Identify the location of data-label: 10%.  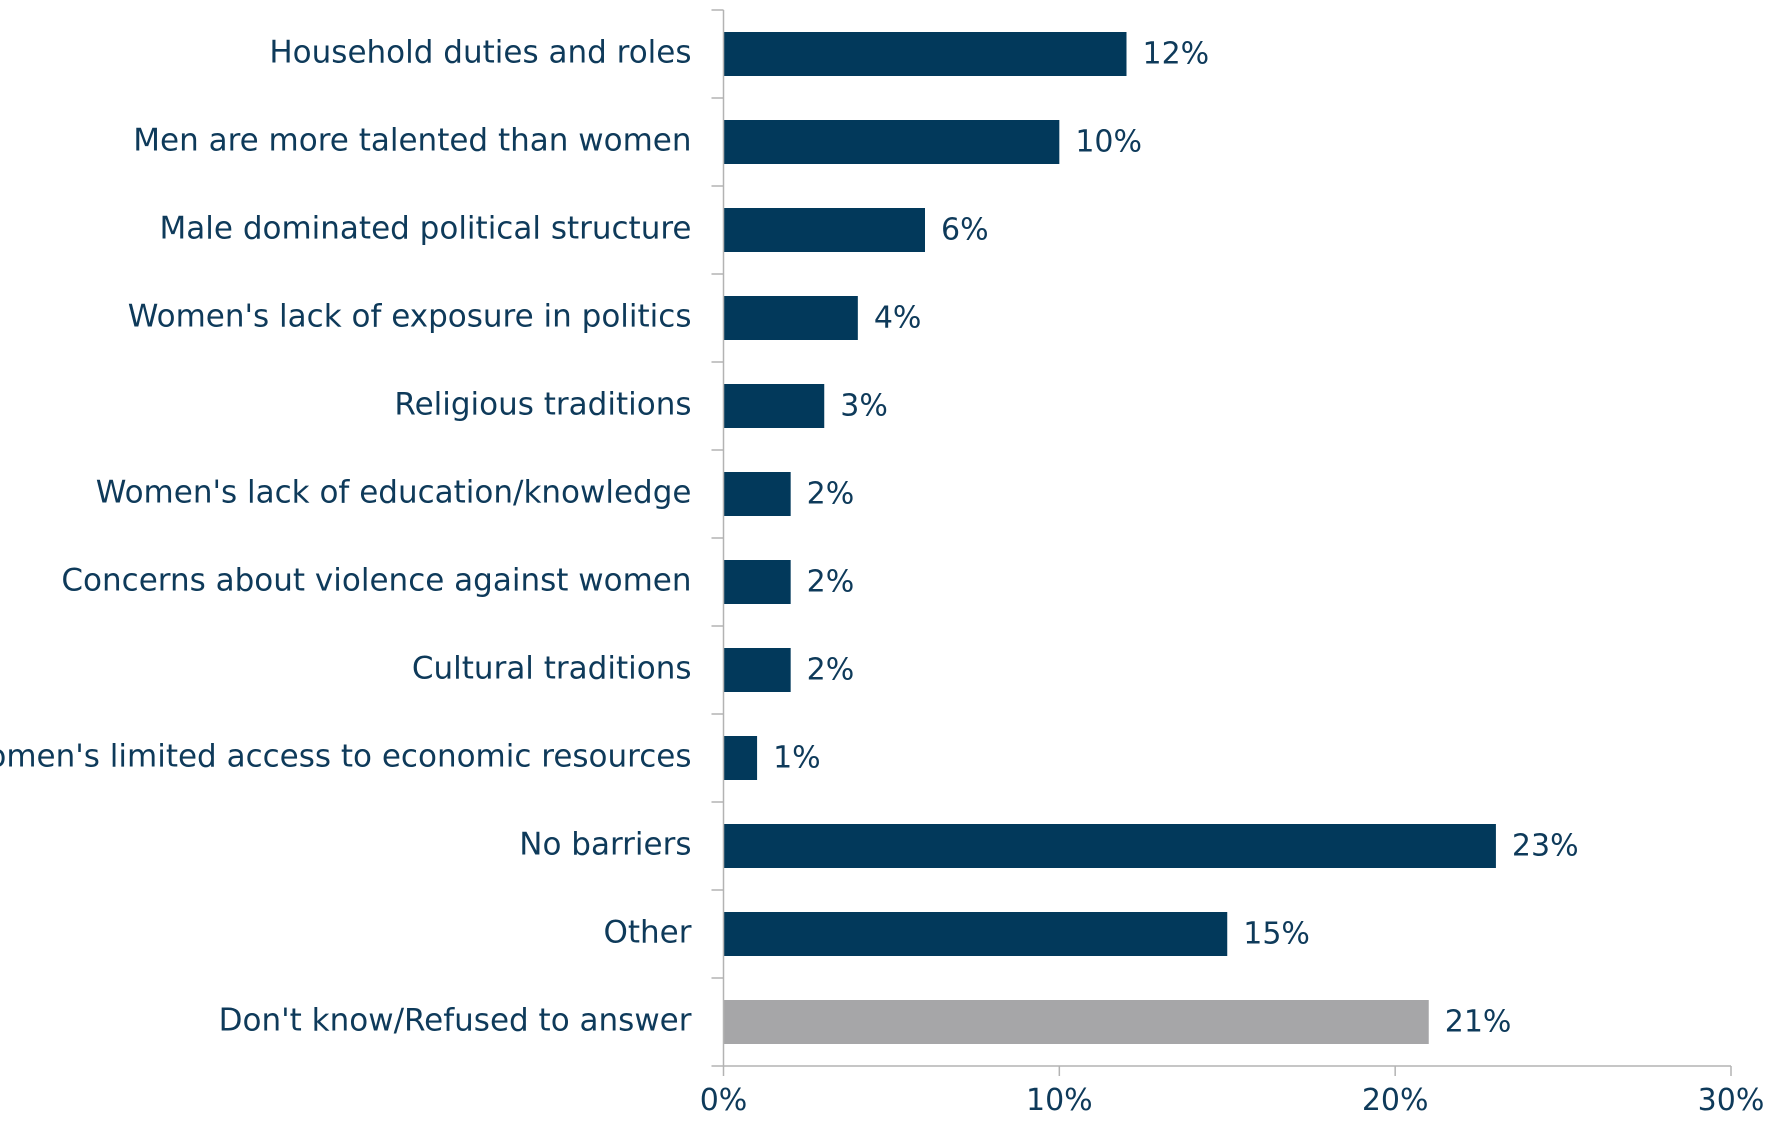
(1108, 142).